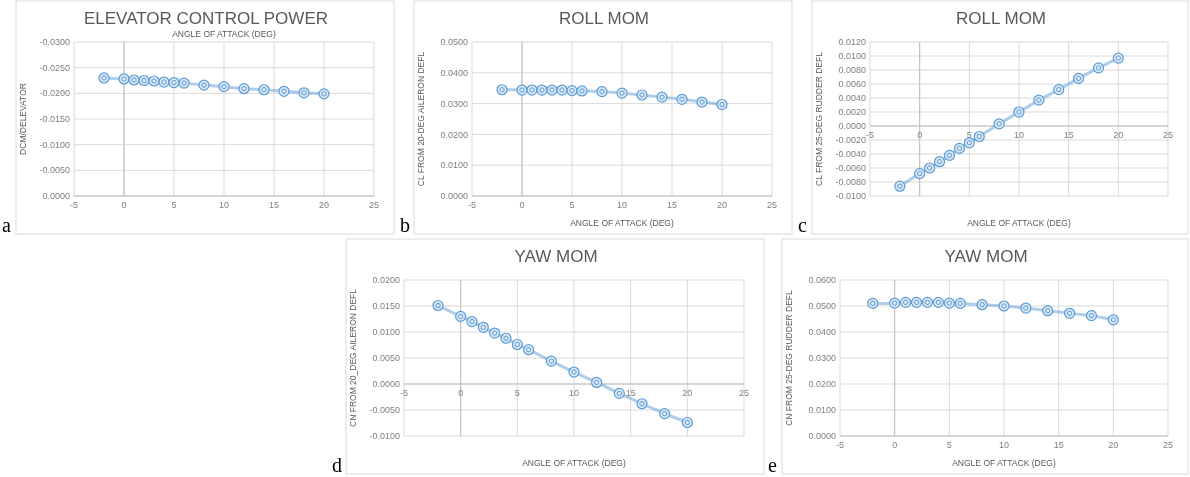  Describe the element at coordinates (852, 98) in the screenshot. I see `y-tick-label: 0.0040` at that location.